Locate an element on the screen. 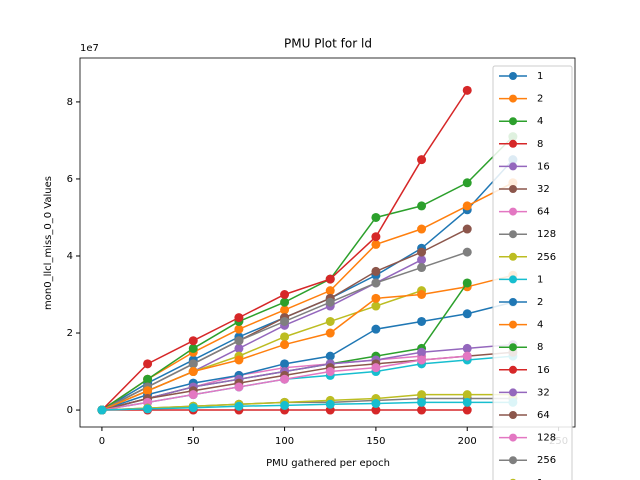 The width and height of the screenshot is (640, 480). x-tick-label: 50 is located at coordinates (193, 441).